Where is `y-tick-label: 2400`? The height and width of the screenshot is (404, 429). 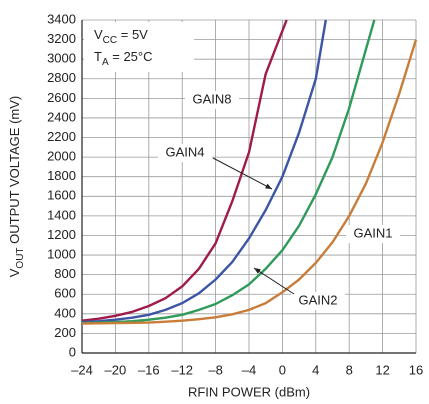
y-tick-label: 2400 is located at coordinates (61, 116).